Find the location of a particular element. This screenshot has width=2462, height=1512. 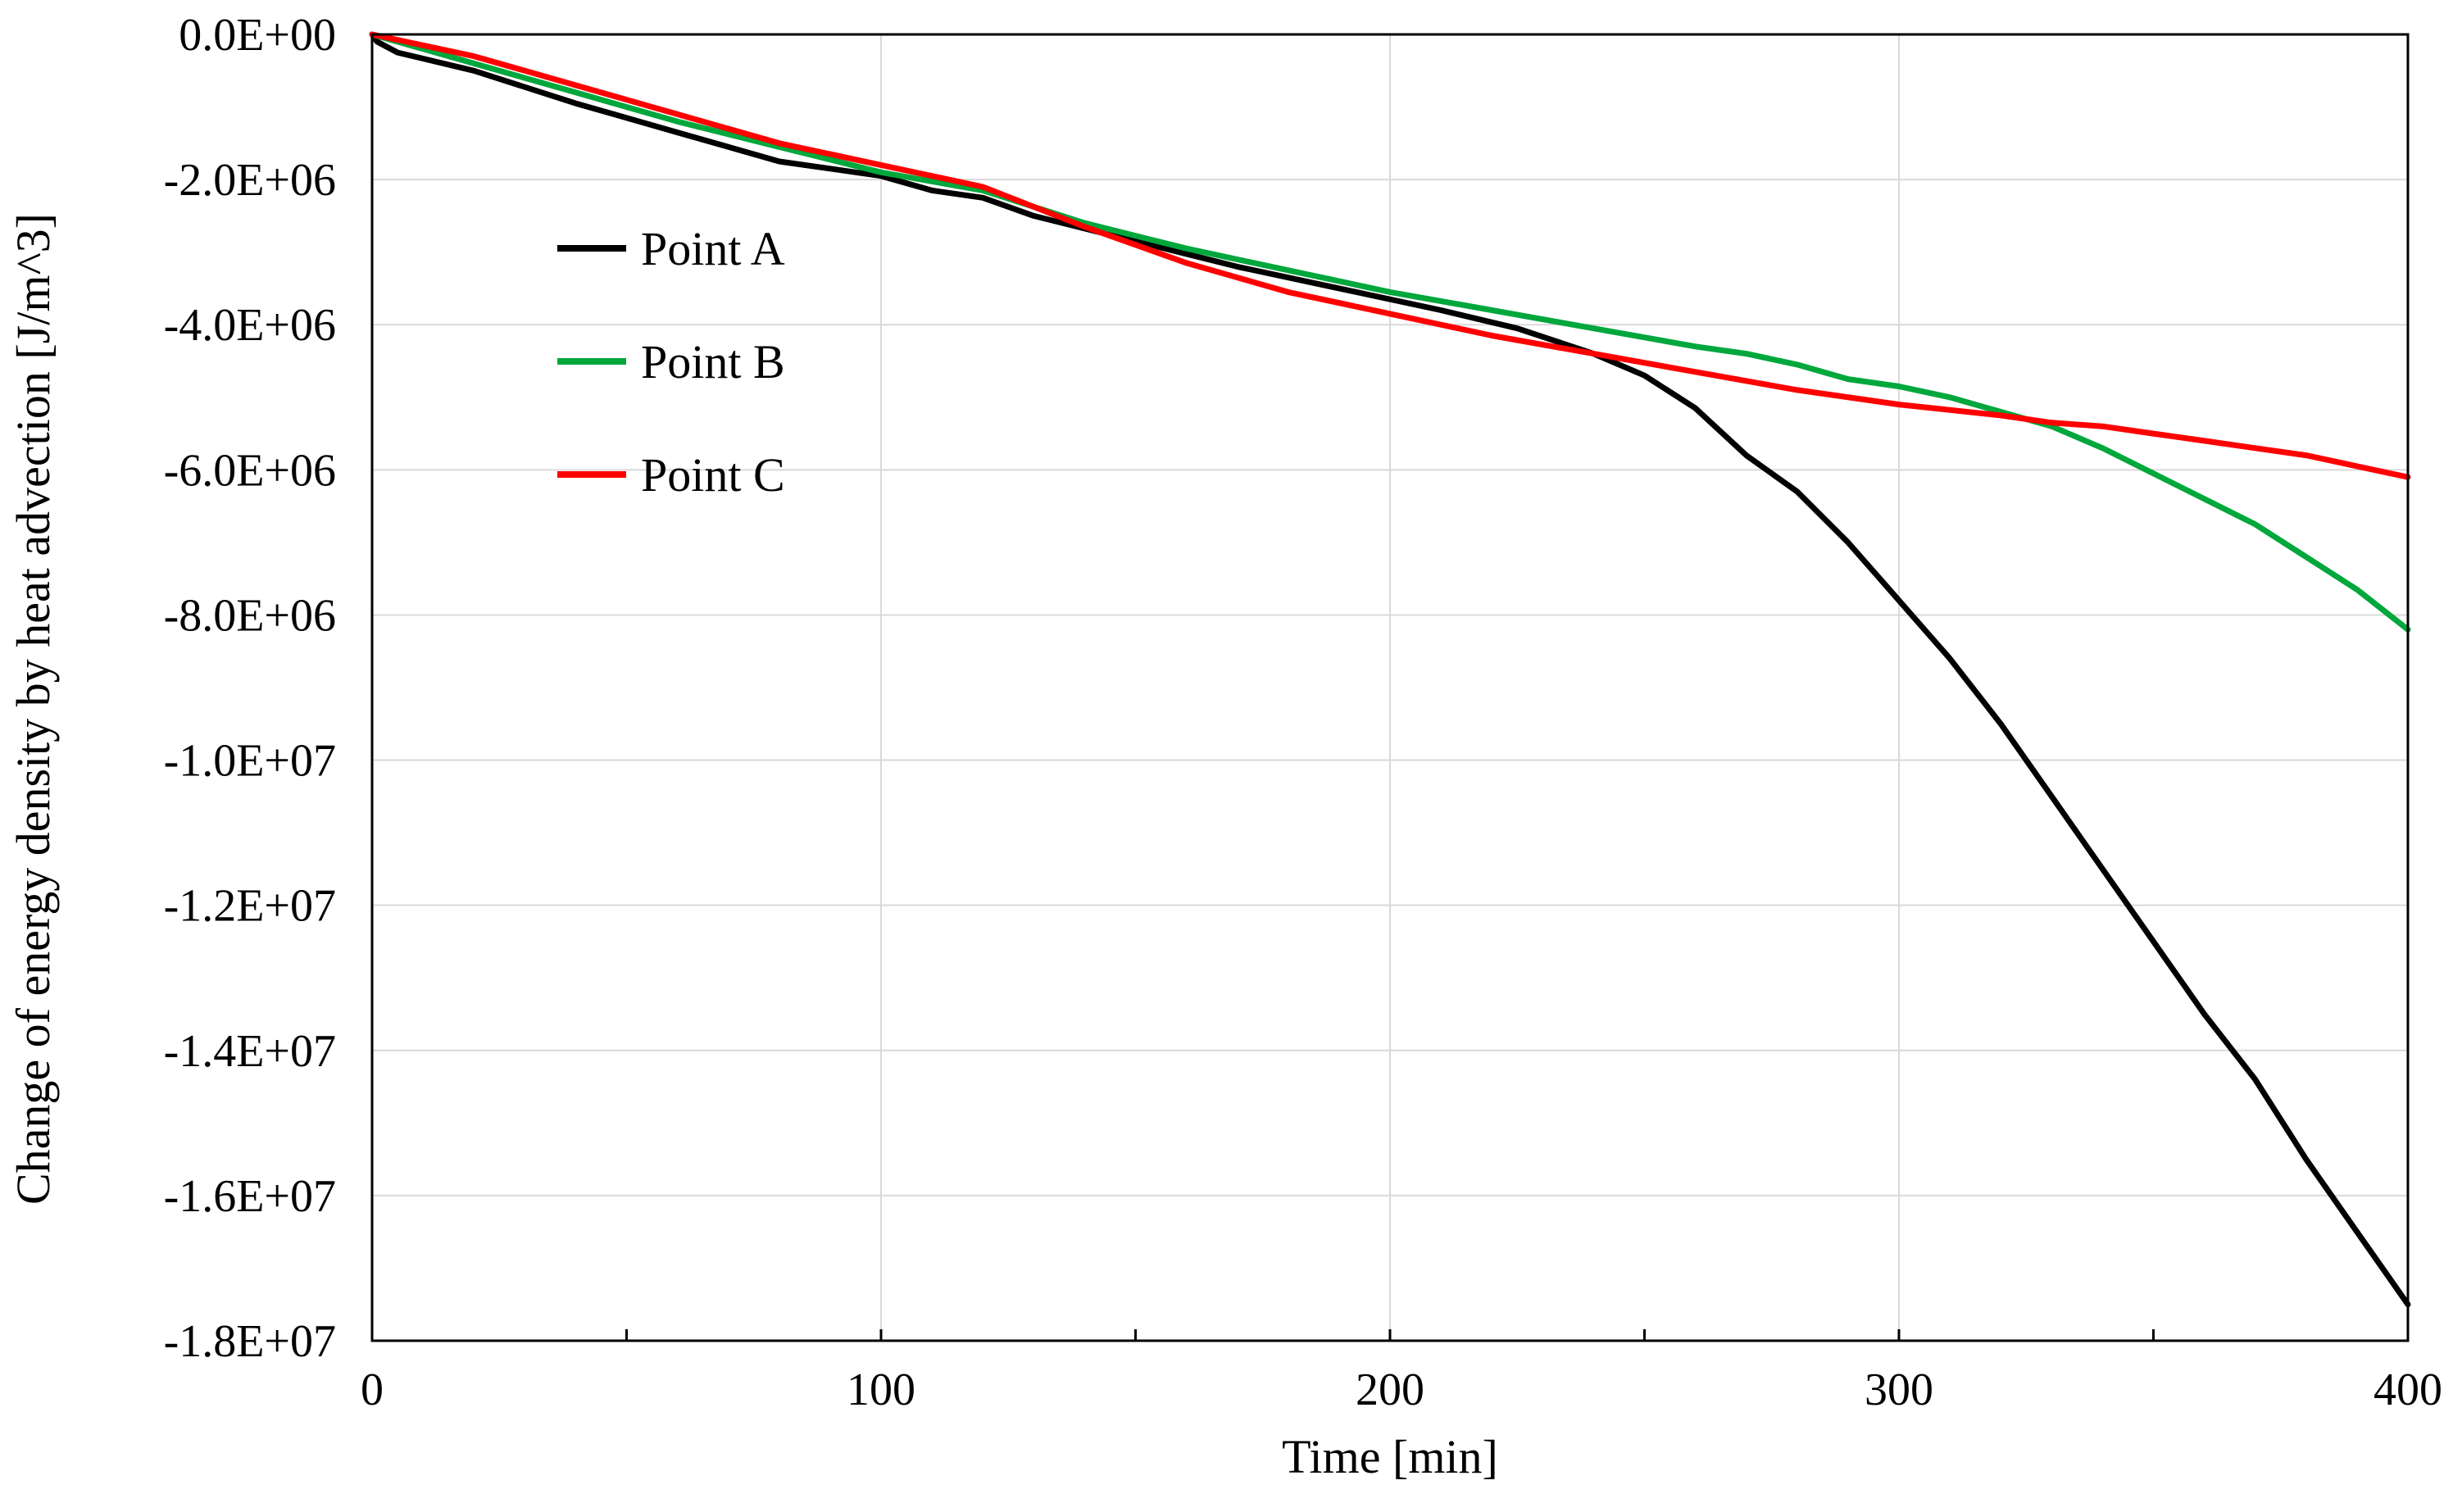

y-tick-label: -1.8E+07 is located at coordinates (250, 1341).